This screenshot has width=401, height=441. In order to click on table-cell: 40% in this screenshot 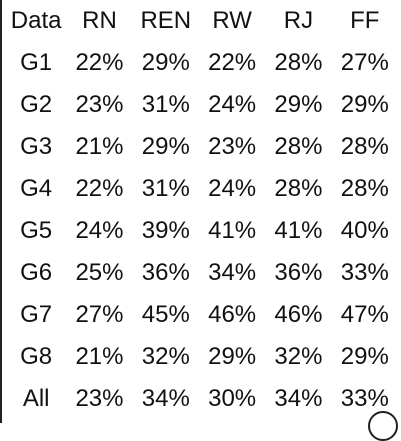, I will do `click(364, 230)`.